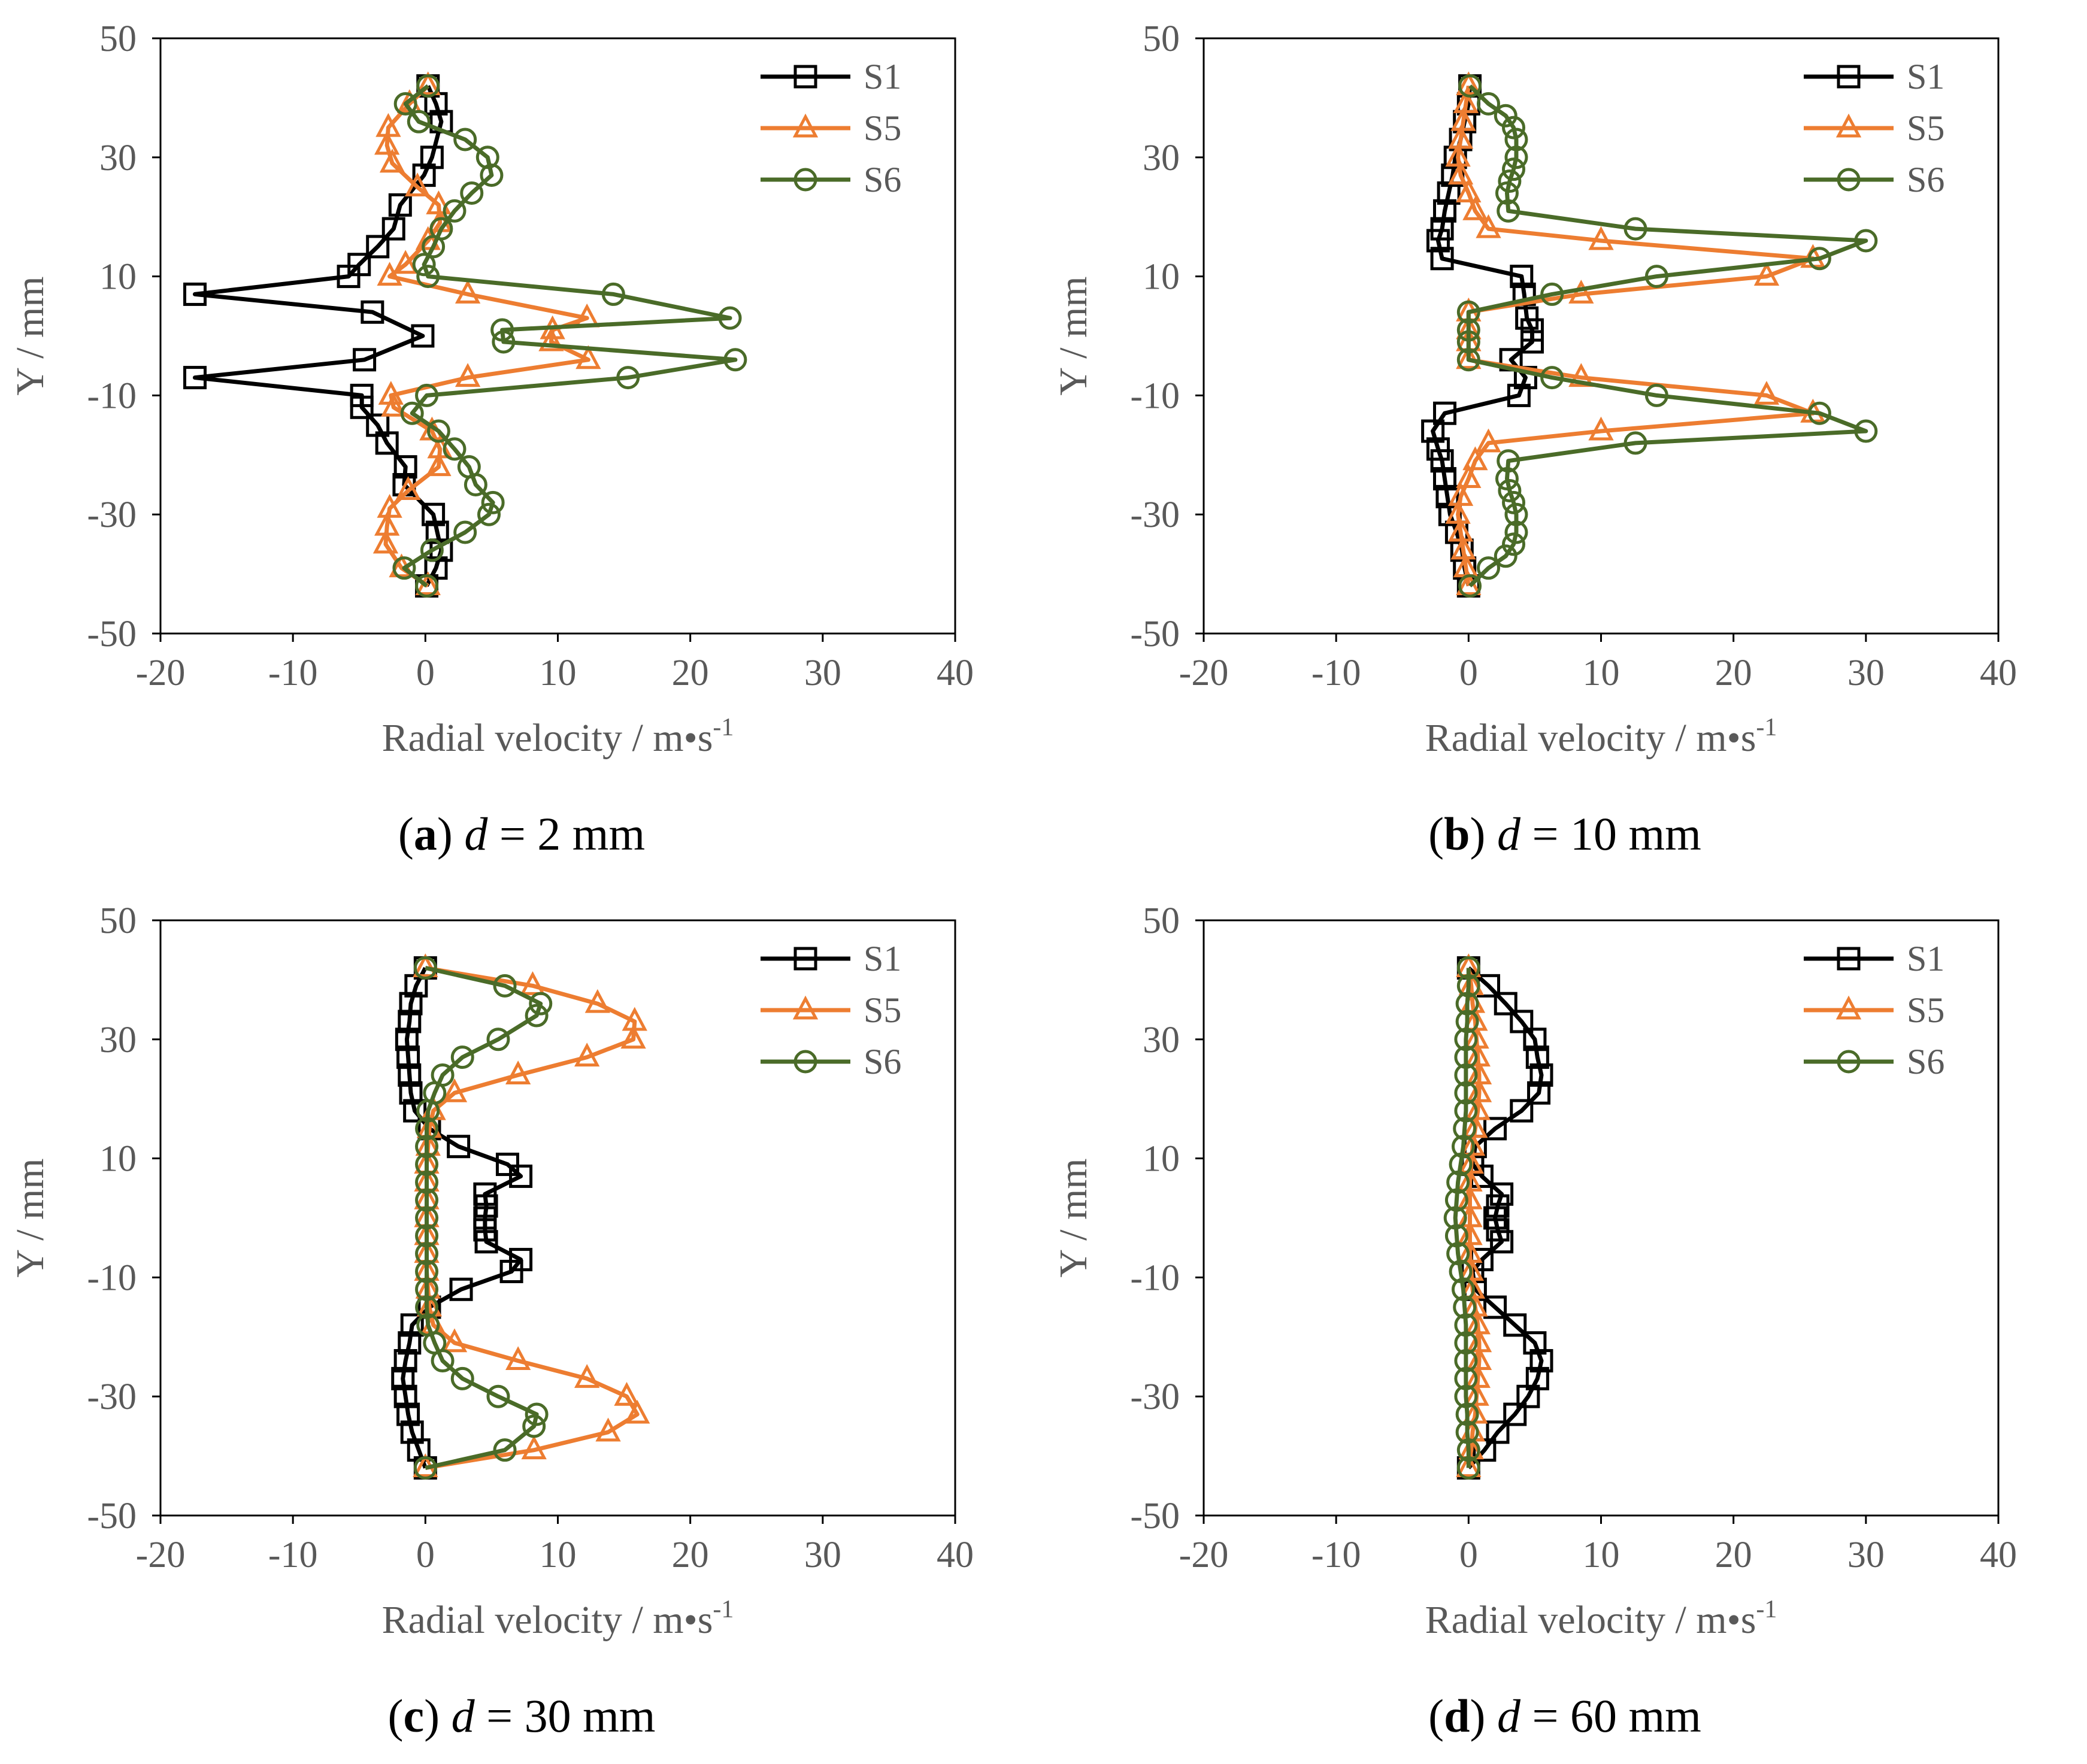 This screenshot has height=1764, width=2087. What do you see at coordinates (1874, 128) in the screenshot?
I see `legend: S1 S5 S6` at bounding box center [1874, 128].